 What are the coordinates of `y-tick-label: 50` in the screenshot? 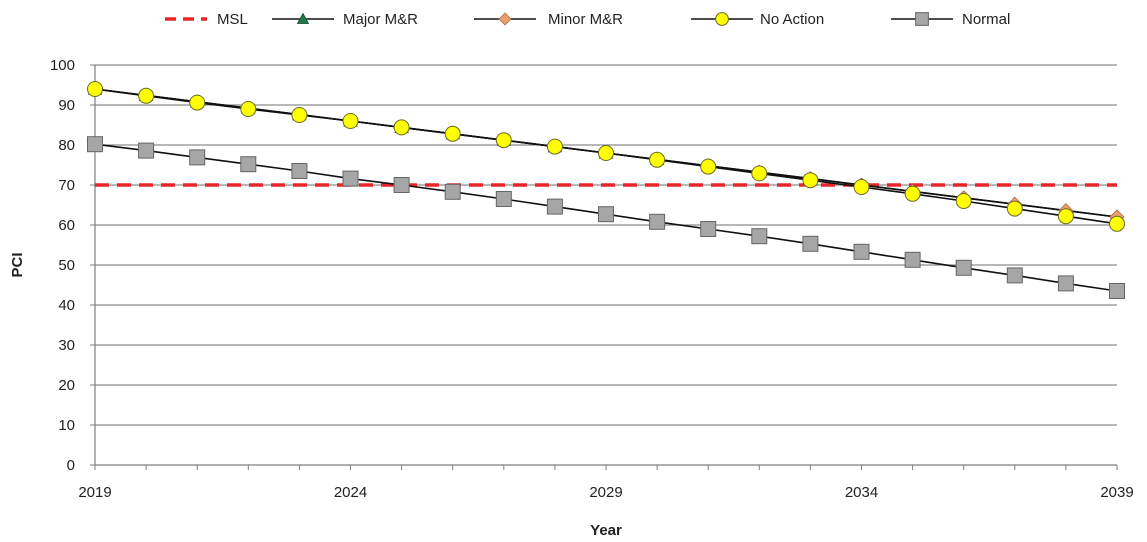 It's located at (66, 265).